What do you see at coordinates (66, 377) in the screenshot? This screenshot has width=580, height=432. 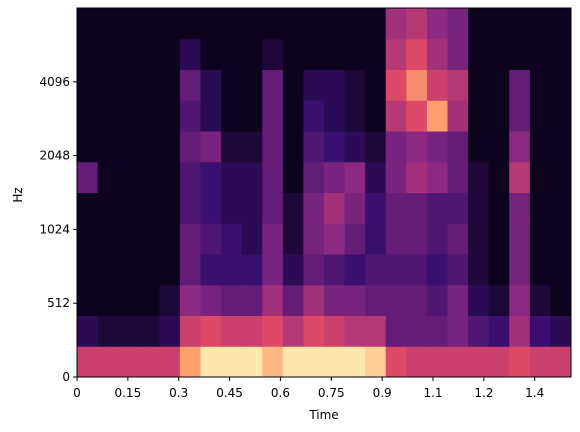 I see `y-tick-label: 0` at bounding box center [66, 377].